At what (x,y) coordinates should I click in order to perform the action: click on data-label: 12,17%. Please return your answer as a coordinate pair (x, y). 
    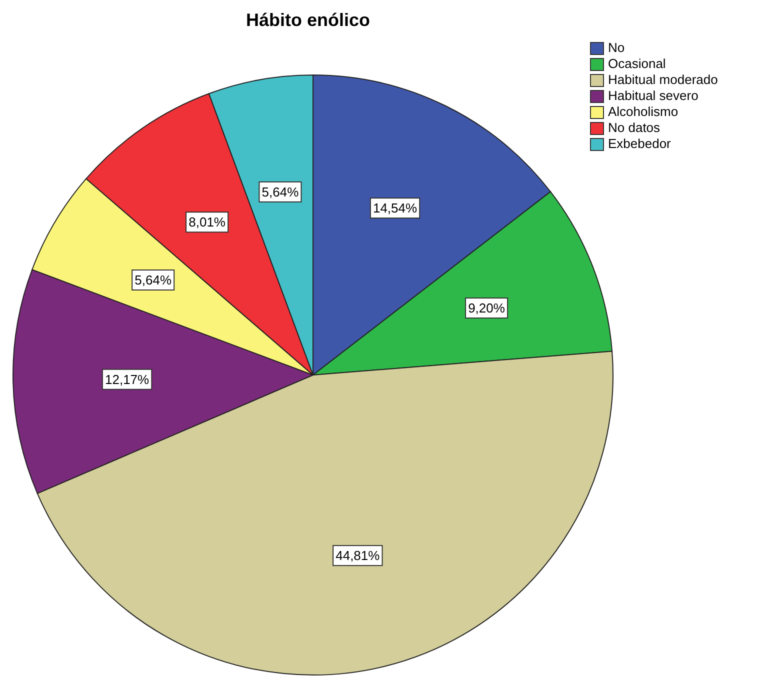
    Looking at the image, I should click on (127, 379).